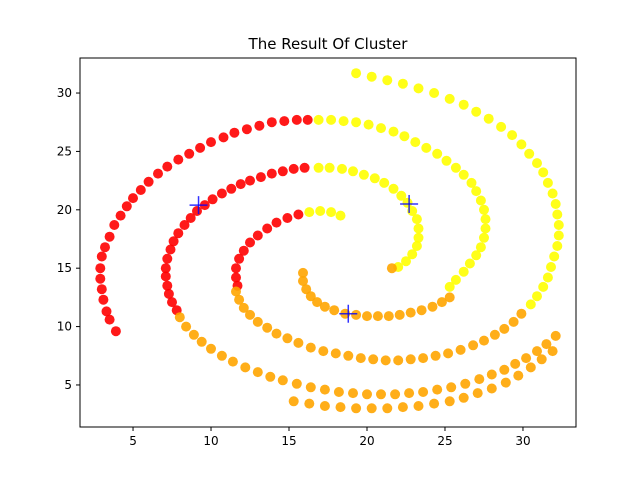 Image resolution: width=640 pixels, height=480 pixels. Describe the element at coordinates (64, 151) in the screenshot. I see `y-tick-label: 25` at that location.